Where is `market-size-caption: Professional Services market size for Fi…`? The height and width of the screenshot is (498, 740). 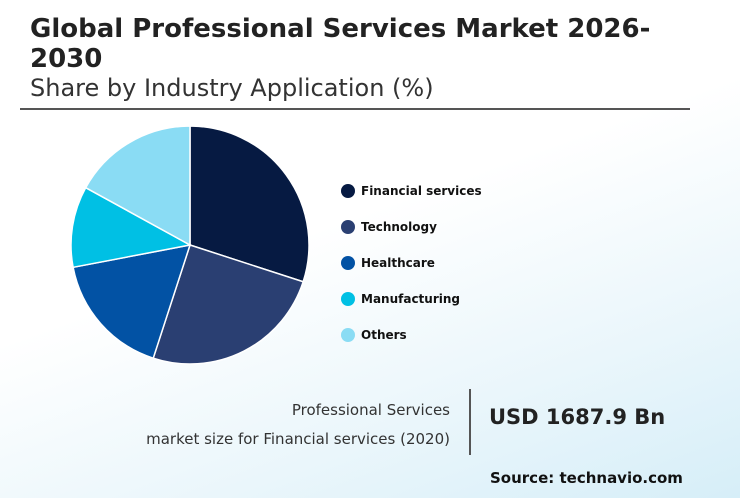
market-size-caption: Professional Services market size for Fi… is located at coordinates (298, 425).